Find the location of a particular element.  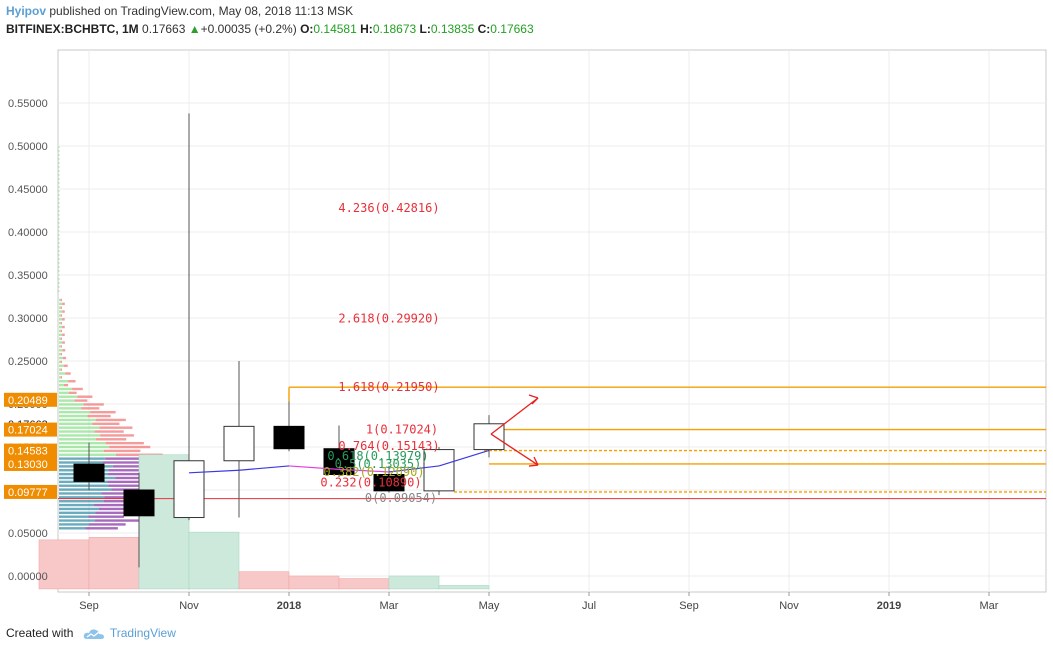

up-arrow-icon: ▲ is located at coordinates (194, 29).